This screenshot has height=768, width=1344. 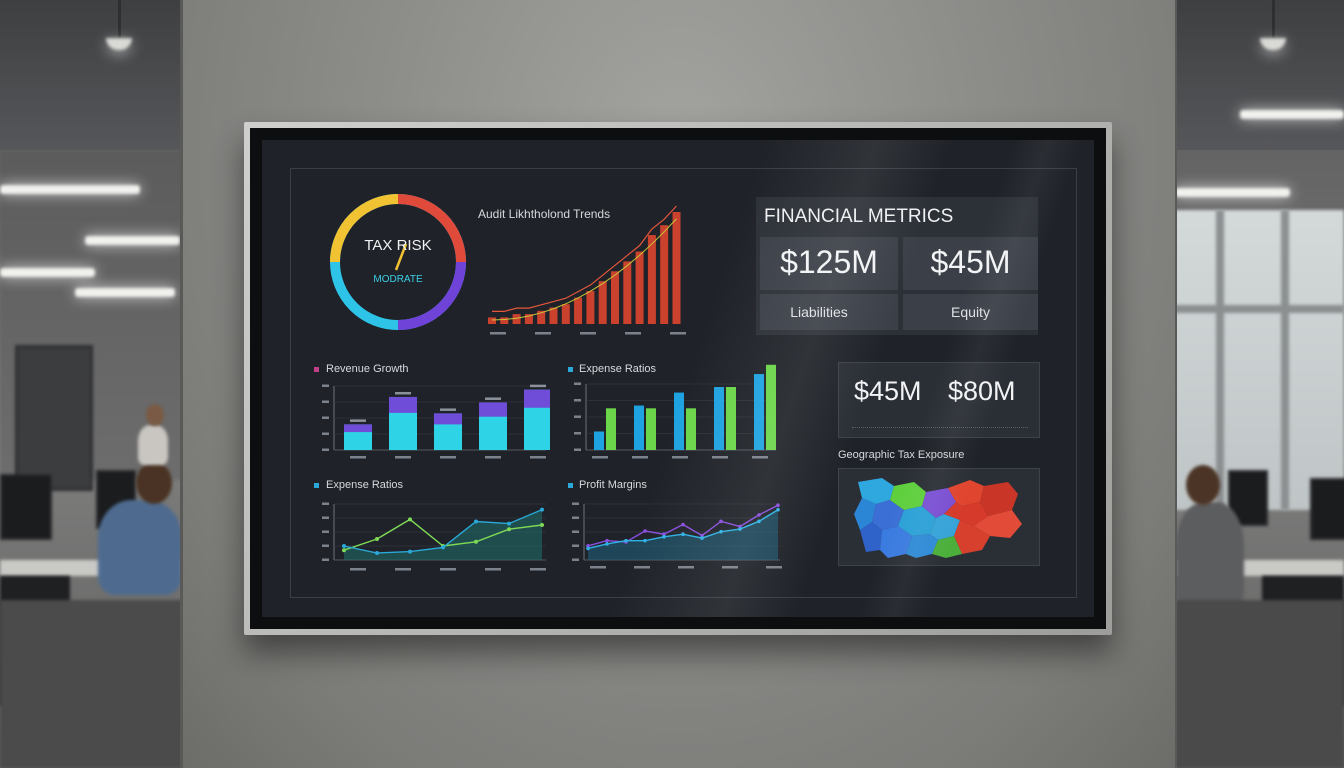 What do you see at coordinates (26, 507) in the screenshot?
I see `office-monitor` at bounding box center [26, 507].